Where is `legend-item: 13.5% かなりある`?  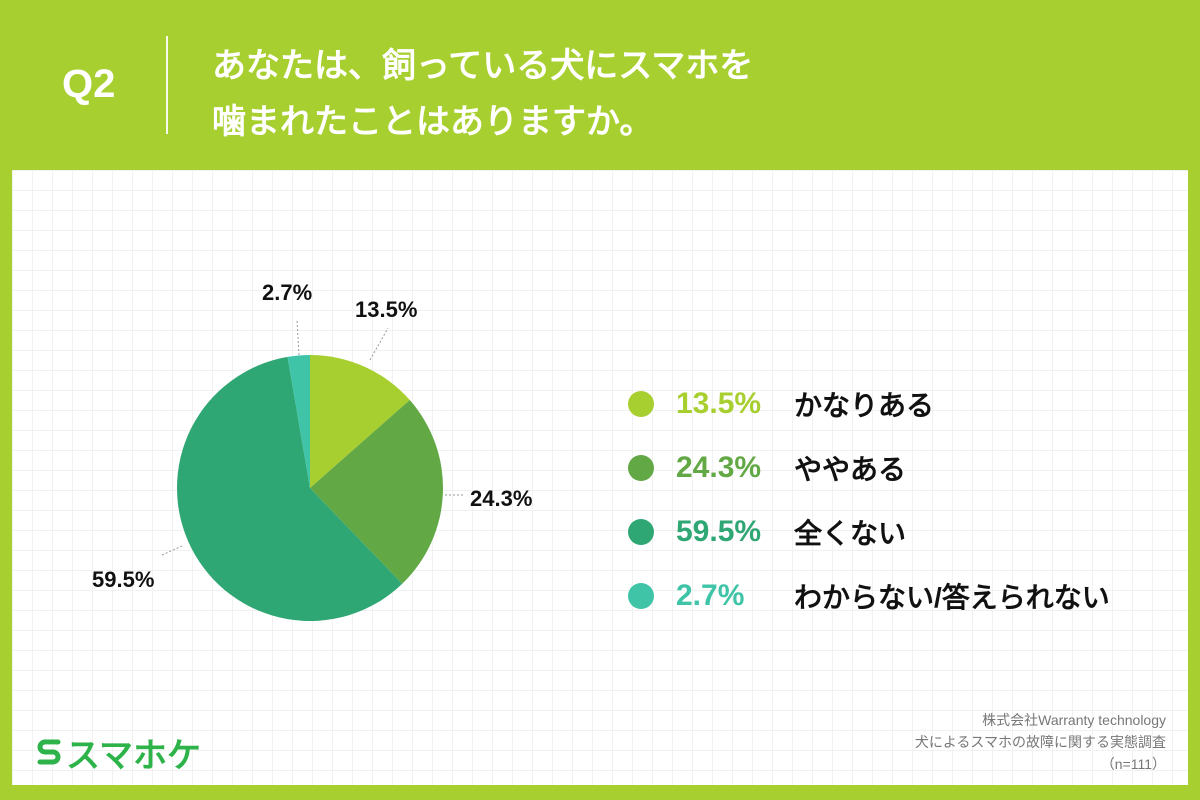 legend-item: 13.5% かなりある is located at coordinates (869, 404).